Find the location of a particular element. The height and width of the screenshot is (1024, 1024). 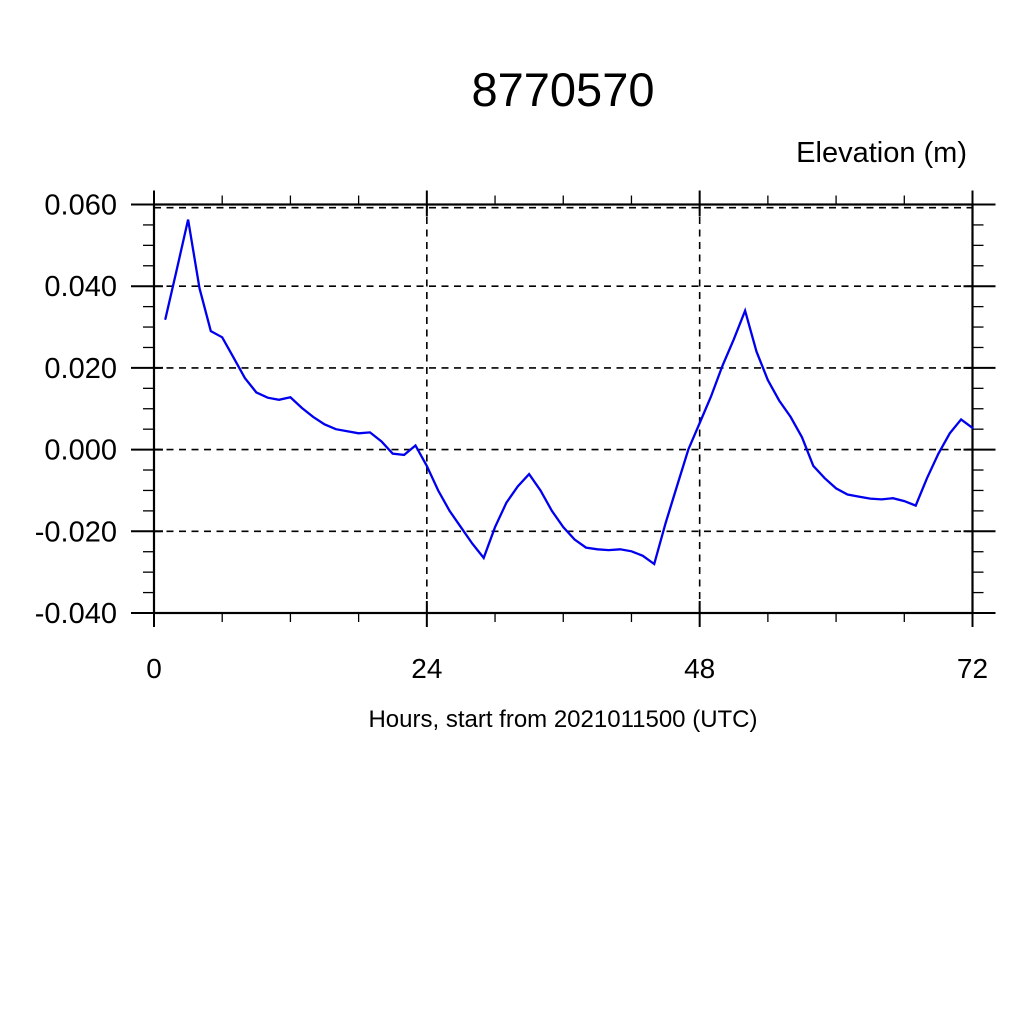

y-tick-label: 0.000 is located at coordinates (80, 451).